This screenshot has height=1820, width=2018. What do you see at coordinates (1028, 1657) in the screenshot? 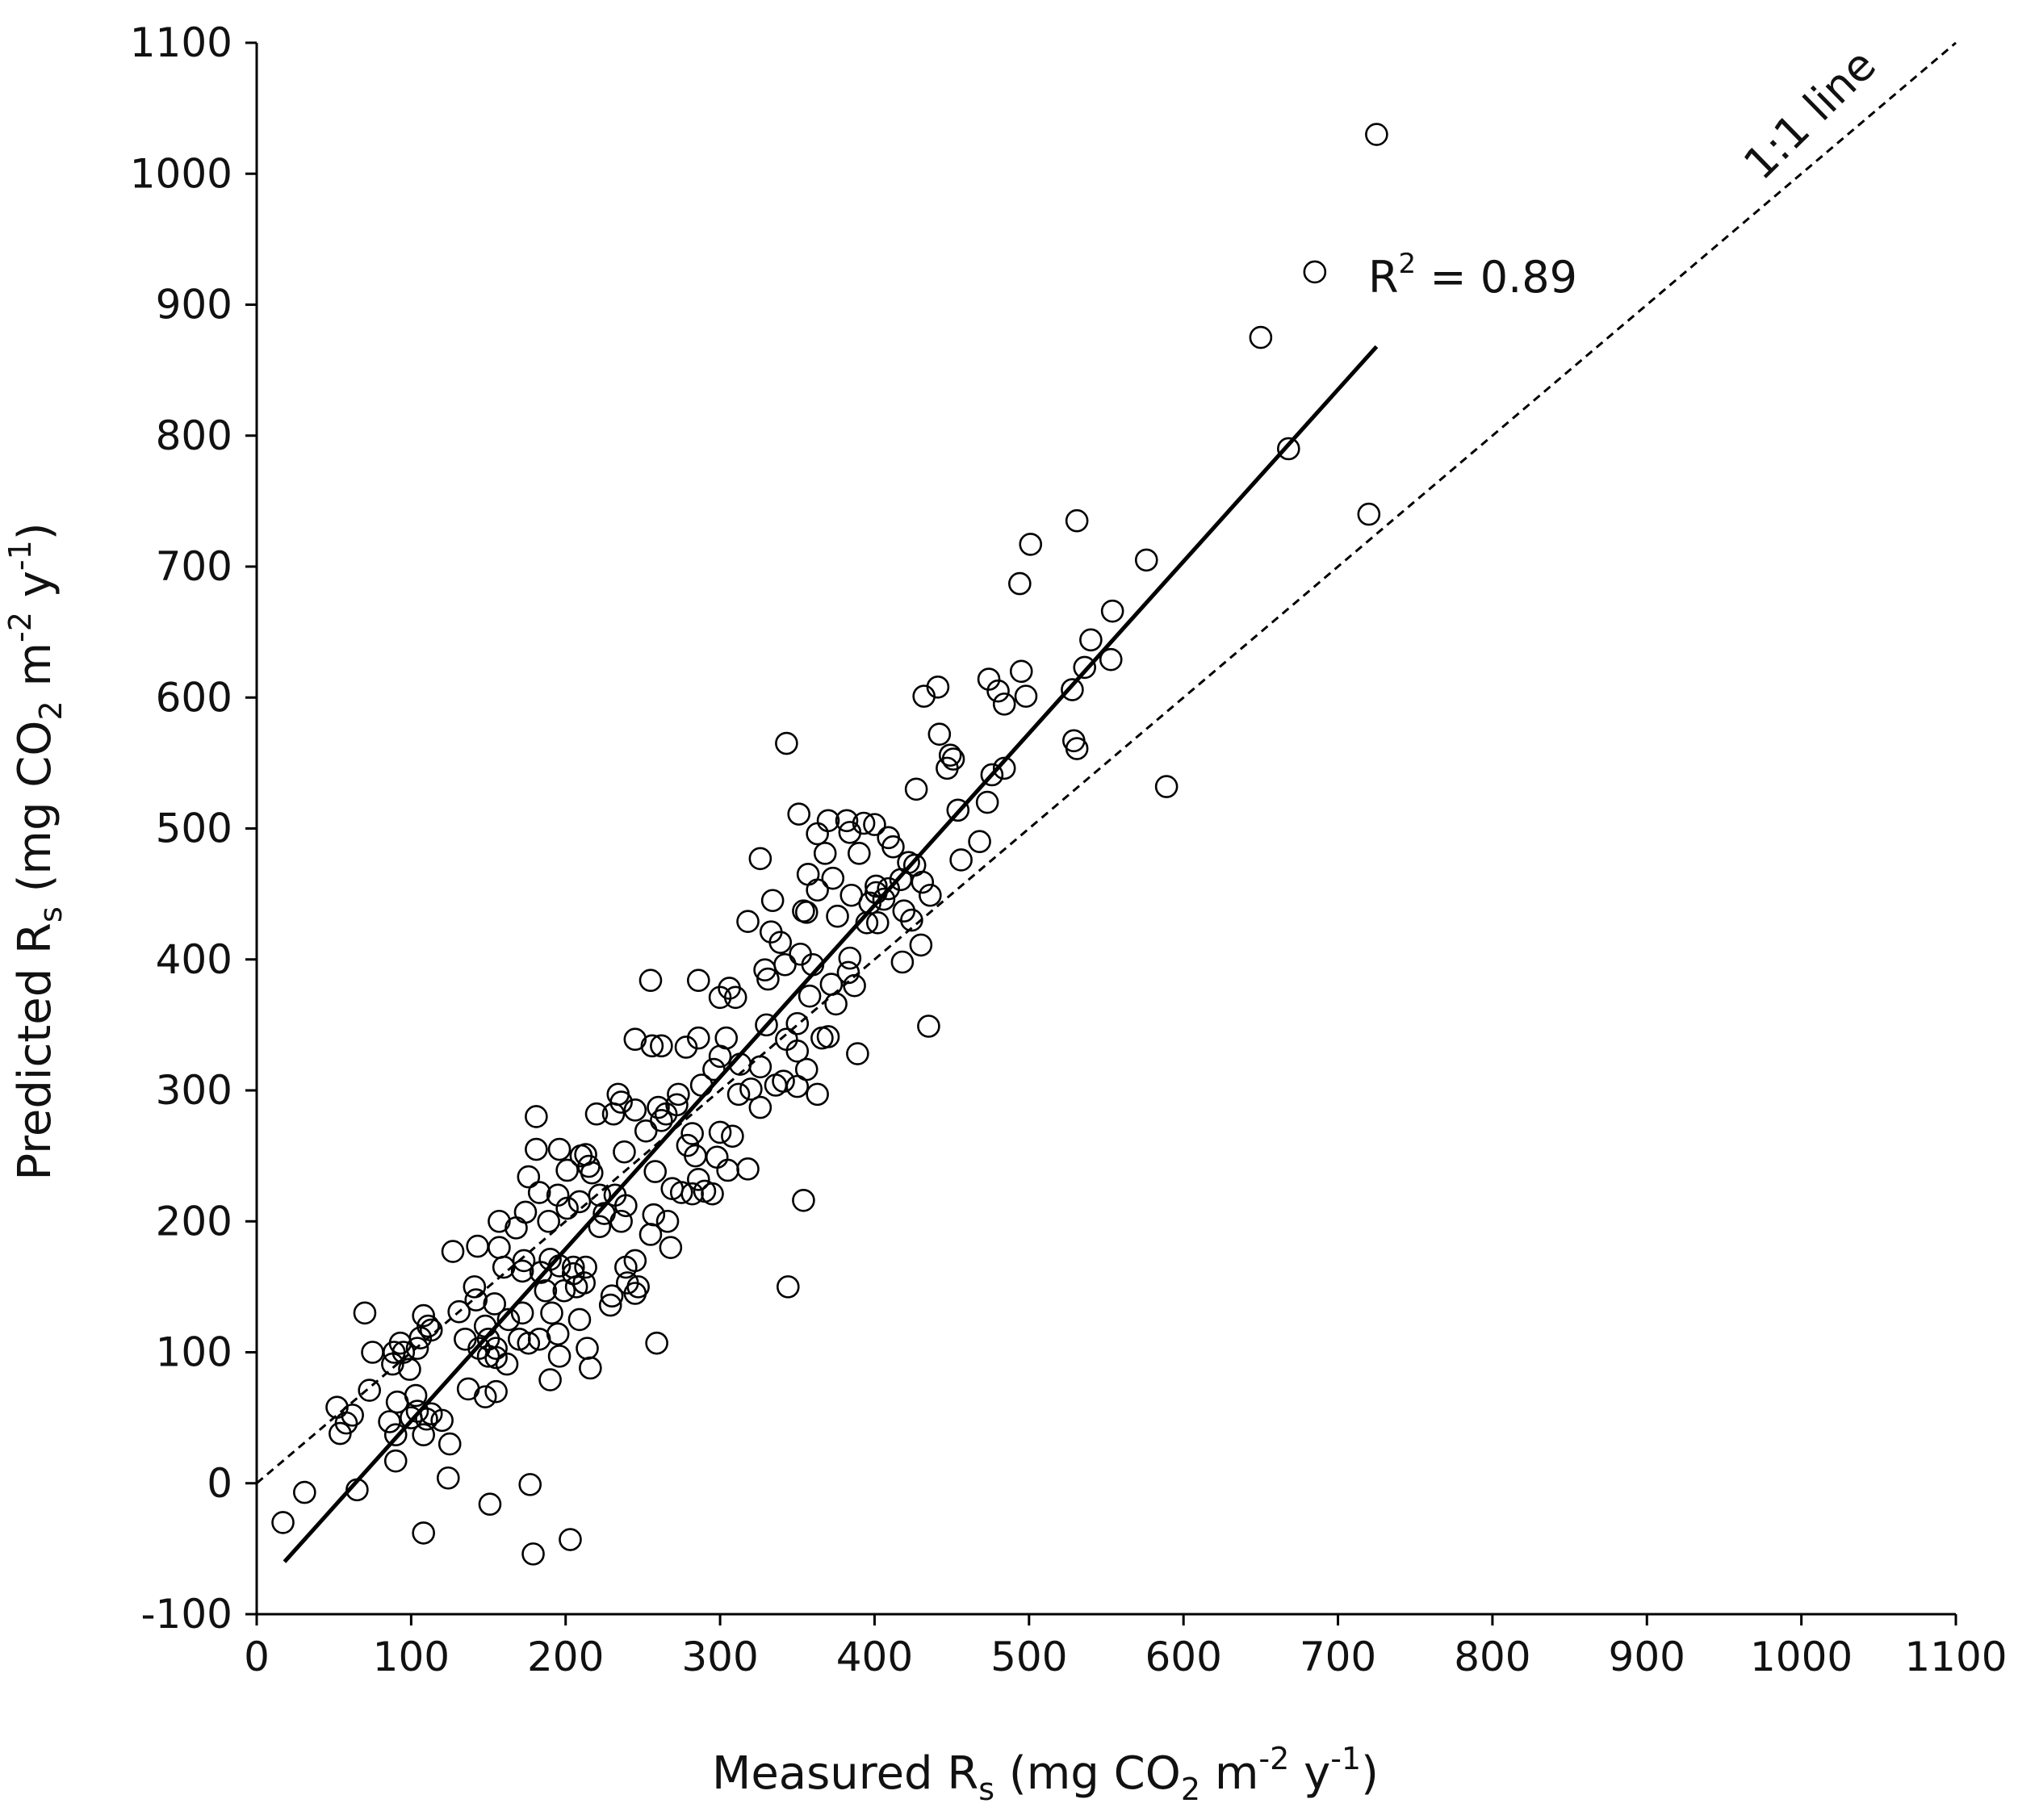
I see `x-tick-label: 500` at bounding box center [1028, 1657].